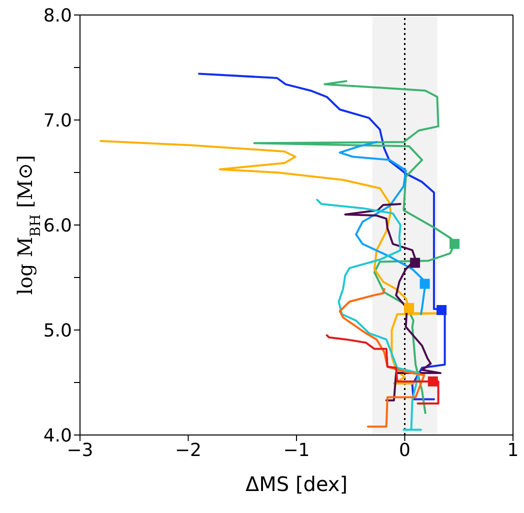  Describe the element at coordinates (404, 450) in the screenshot. I see `x-tick-label: 0` at that location.